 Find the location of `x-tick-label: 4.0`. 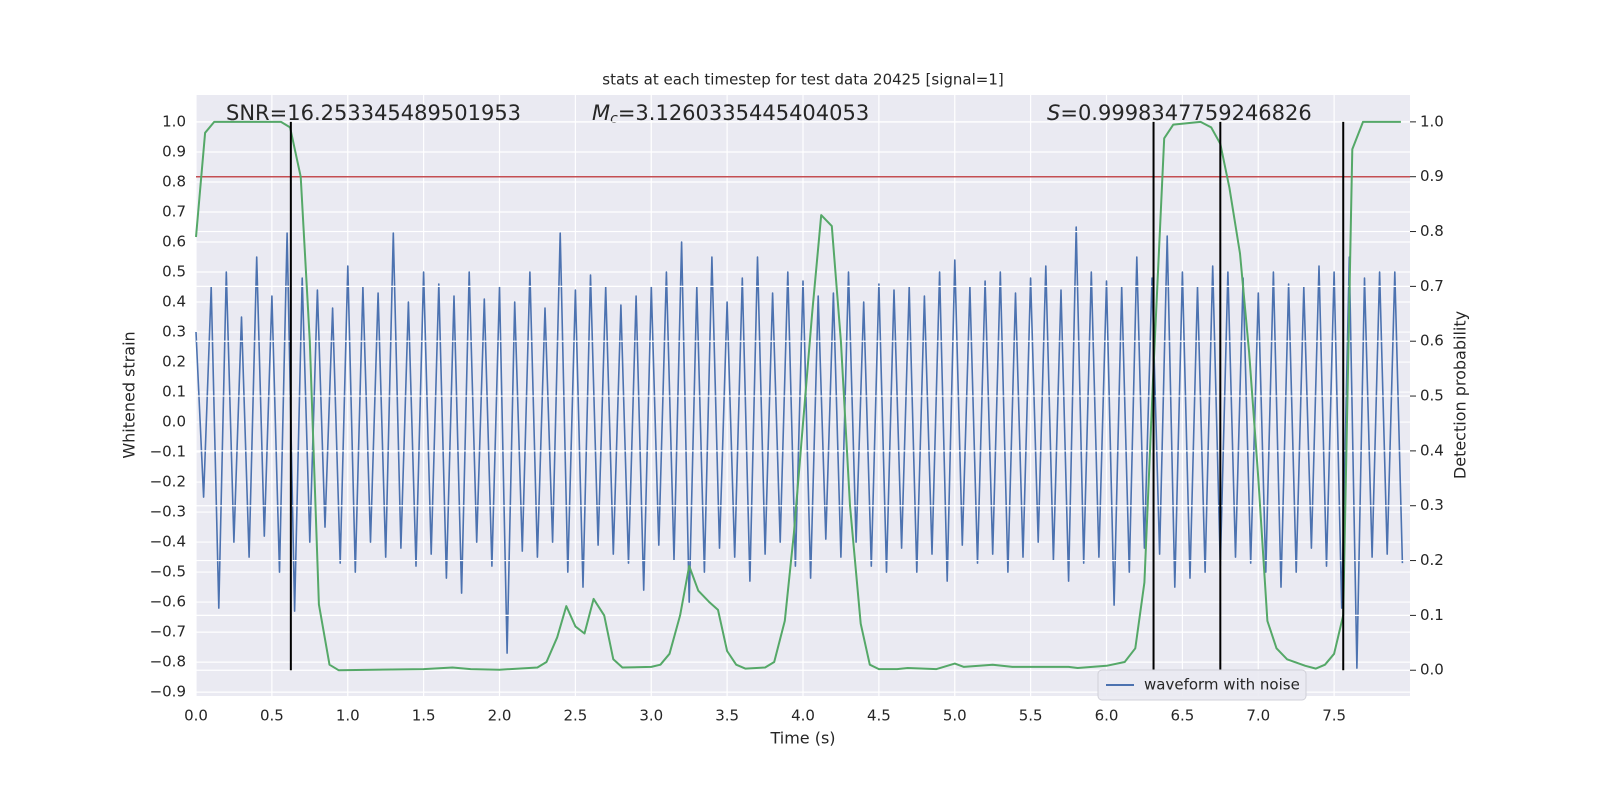

x-tick-label: 4.0 is located at coordinates (803, 716).